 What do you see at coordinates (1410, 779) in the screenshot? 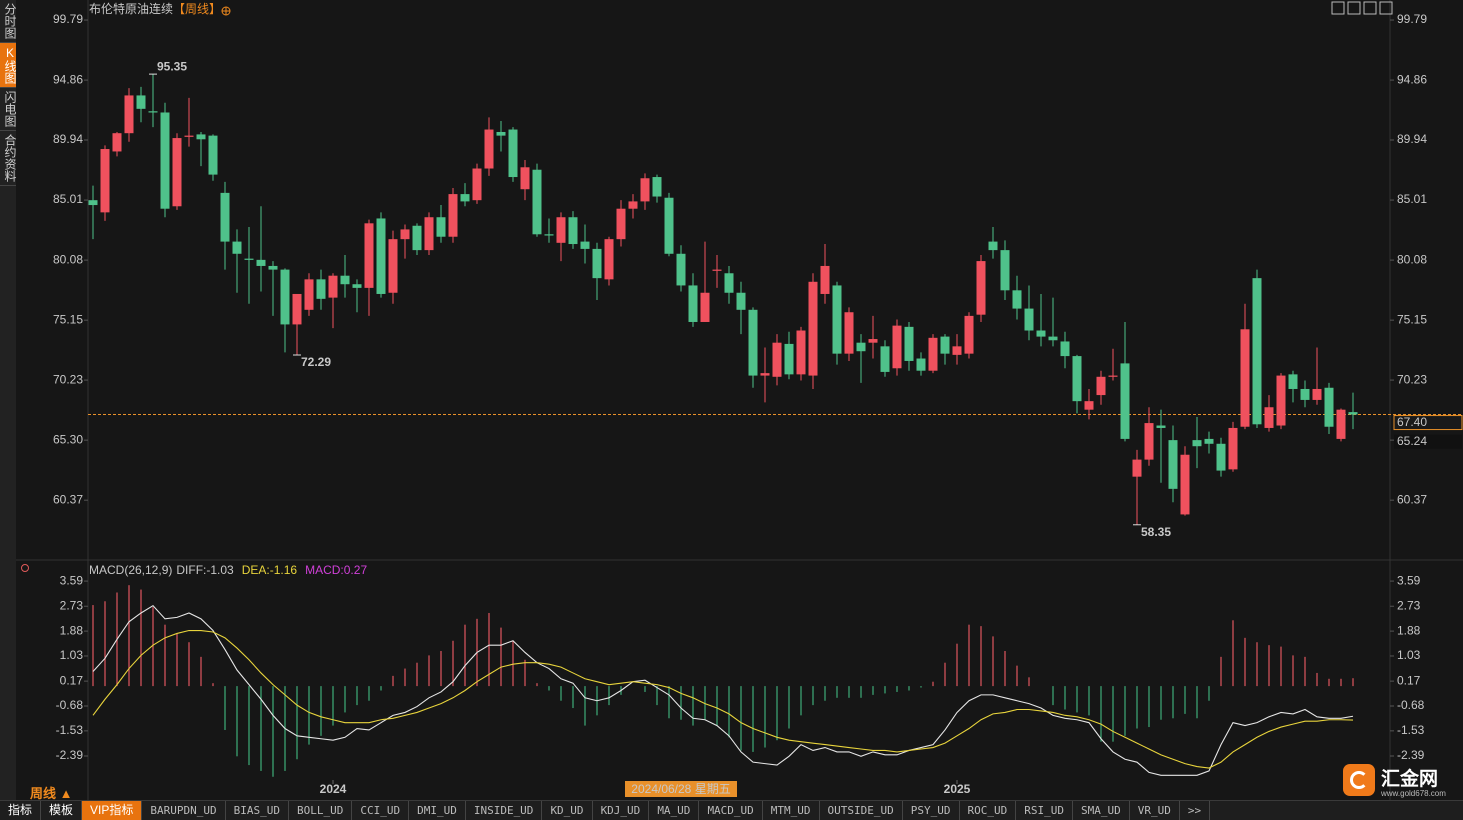
I see `logo-name: 汇金网` at bounding box center [1410, 779].